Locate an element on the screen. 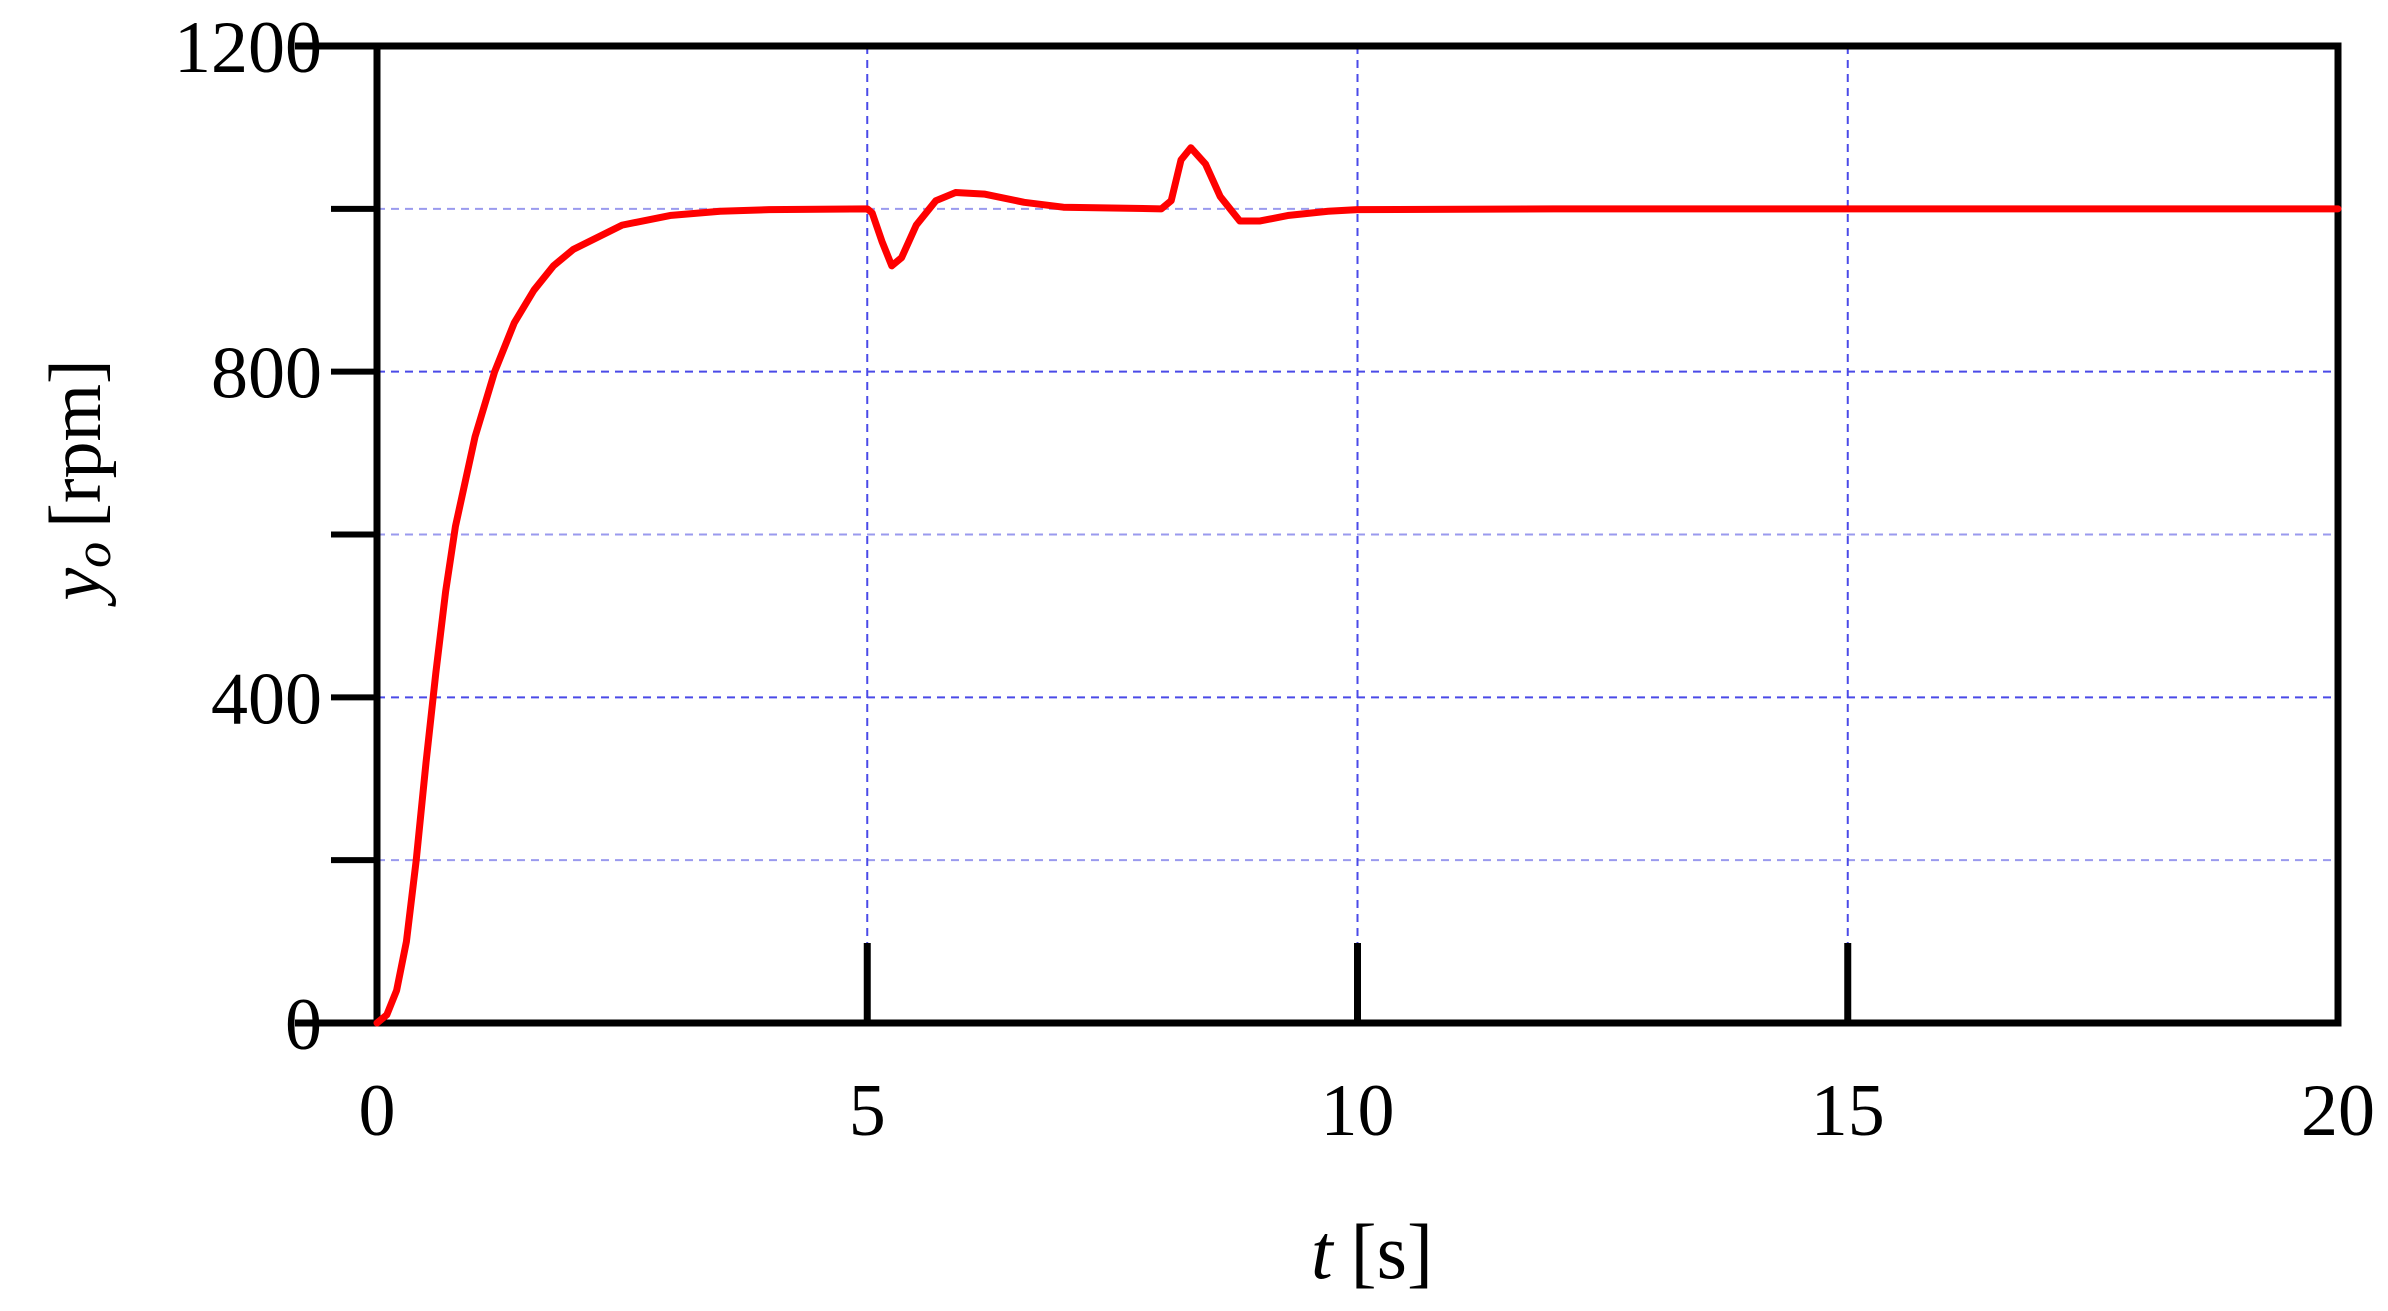 The image size is (2388, 1311). x-tick-label: 15 is located at coordinates (1848, 1111).